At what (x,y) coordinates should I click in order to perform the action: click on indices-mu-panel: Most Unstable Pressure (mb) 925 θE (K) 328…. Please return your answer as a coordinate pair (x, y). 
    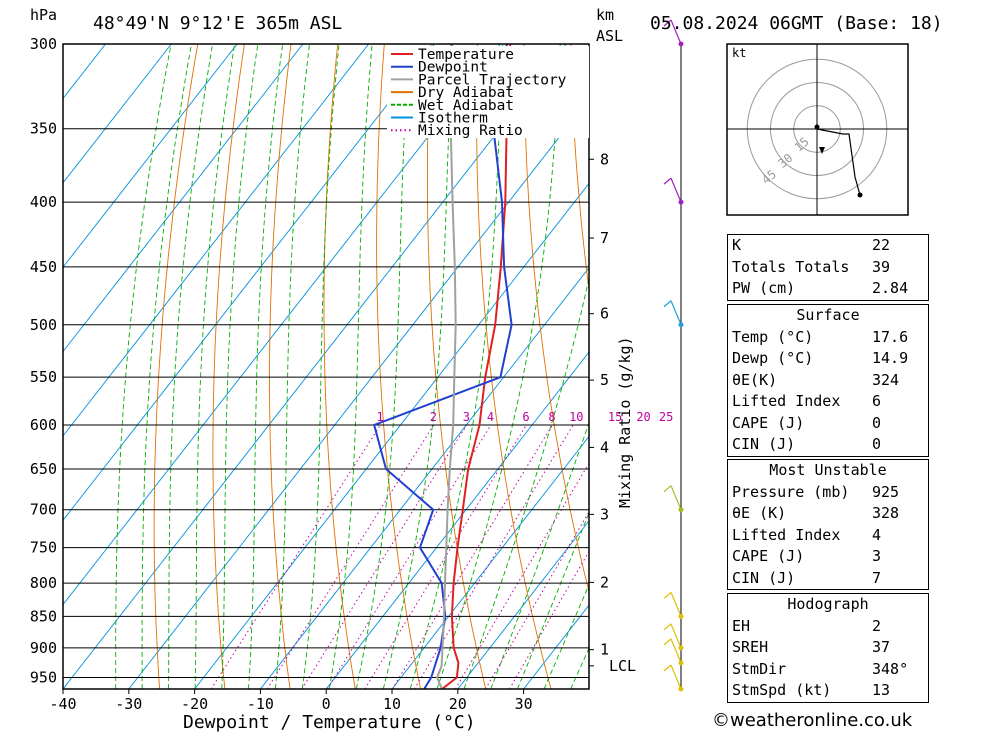
    Looking at the image, I should click on (828, 524).